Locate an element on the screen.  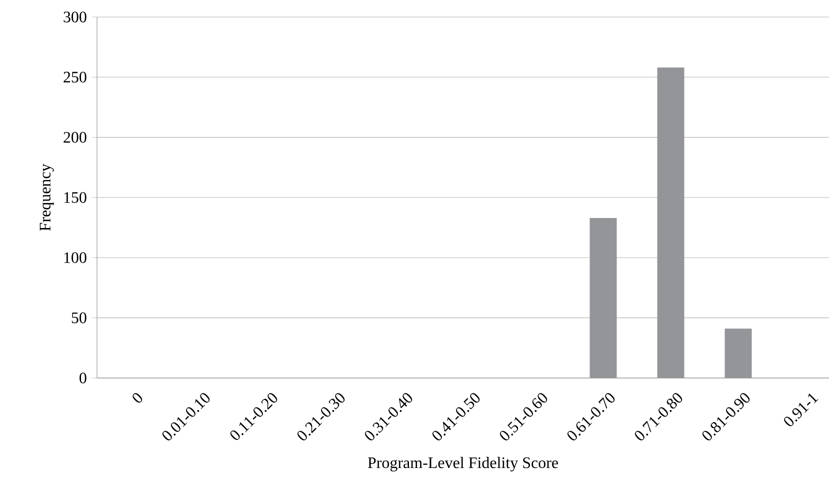
y-tick-label: 300 is located at coordinates (75, 17).